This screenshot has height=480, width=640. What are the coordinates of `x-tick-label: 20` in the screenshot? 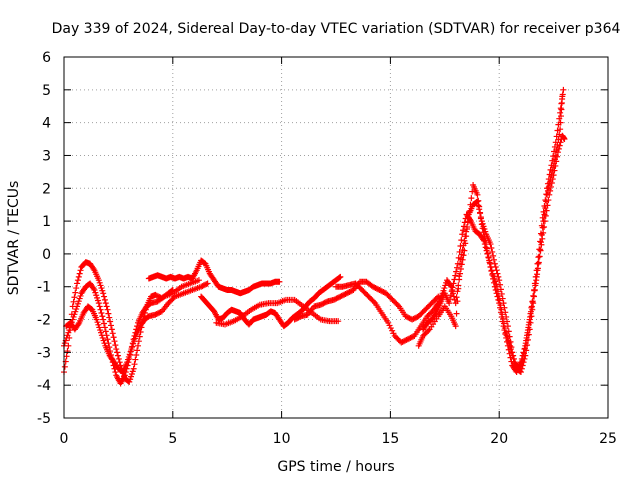 It's located at (499, 439).